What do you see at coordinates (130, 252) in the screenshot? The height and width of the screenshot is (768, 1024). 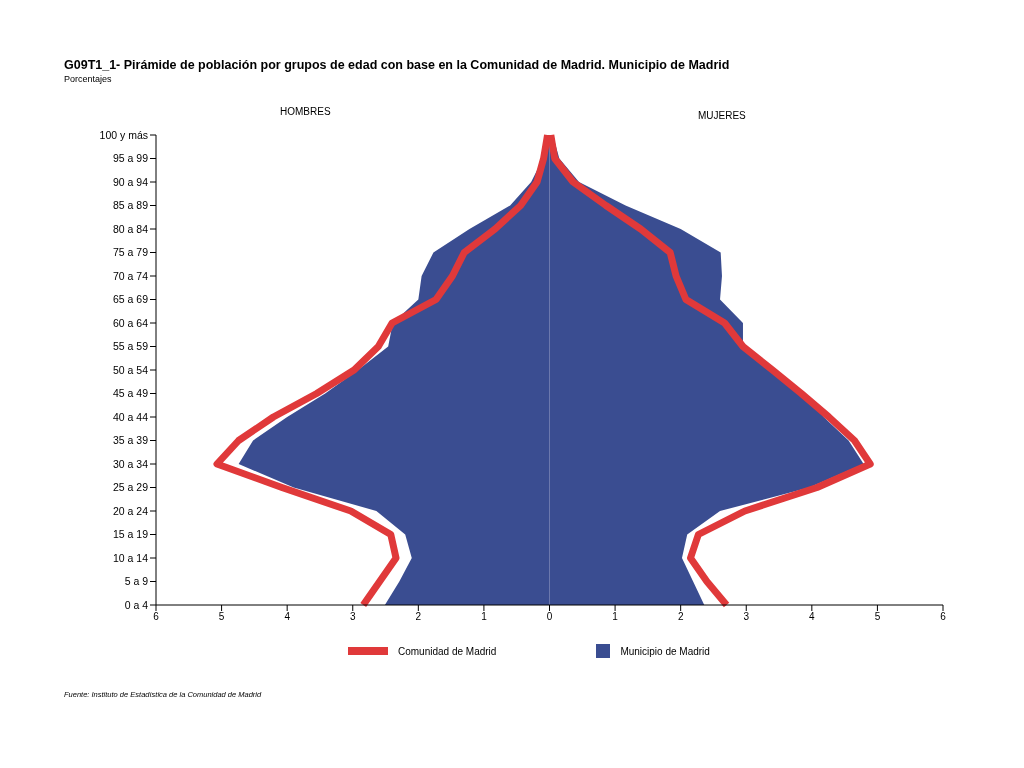 I see `y-tick-label: 75 a 79` at bounding box center [130, 252].